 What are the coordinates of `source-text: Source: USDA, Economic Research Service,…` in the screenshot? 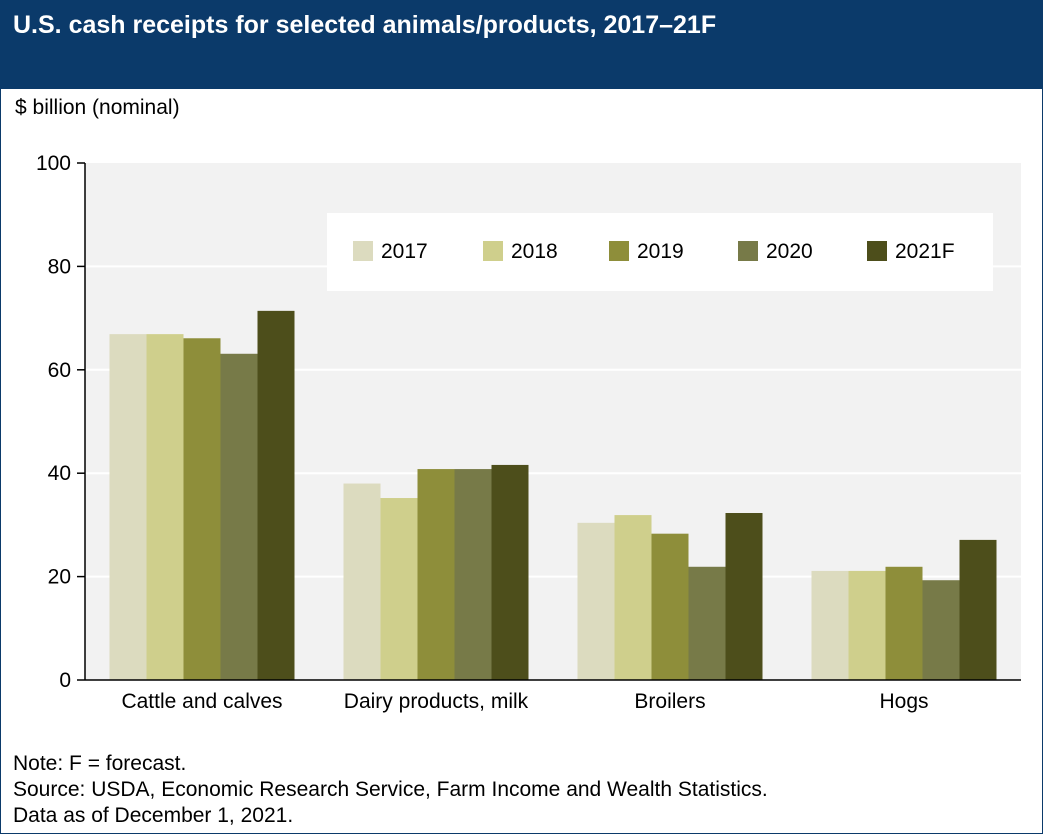 It's located at (390, 789).